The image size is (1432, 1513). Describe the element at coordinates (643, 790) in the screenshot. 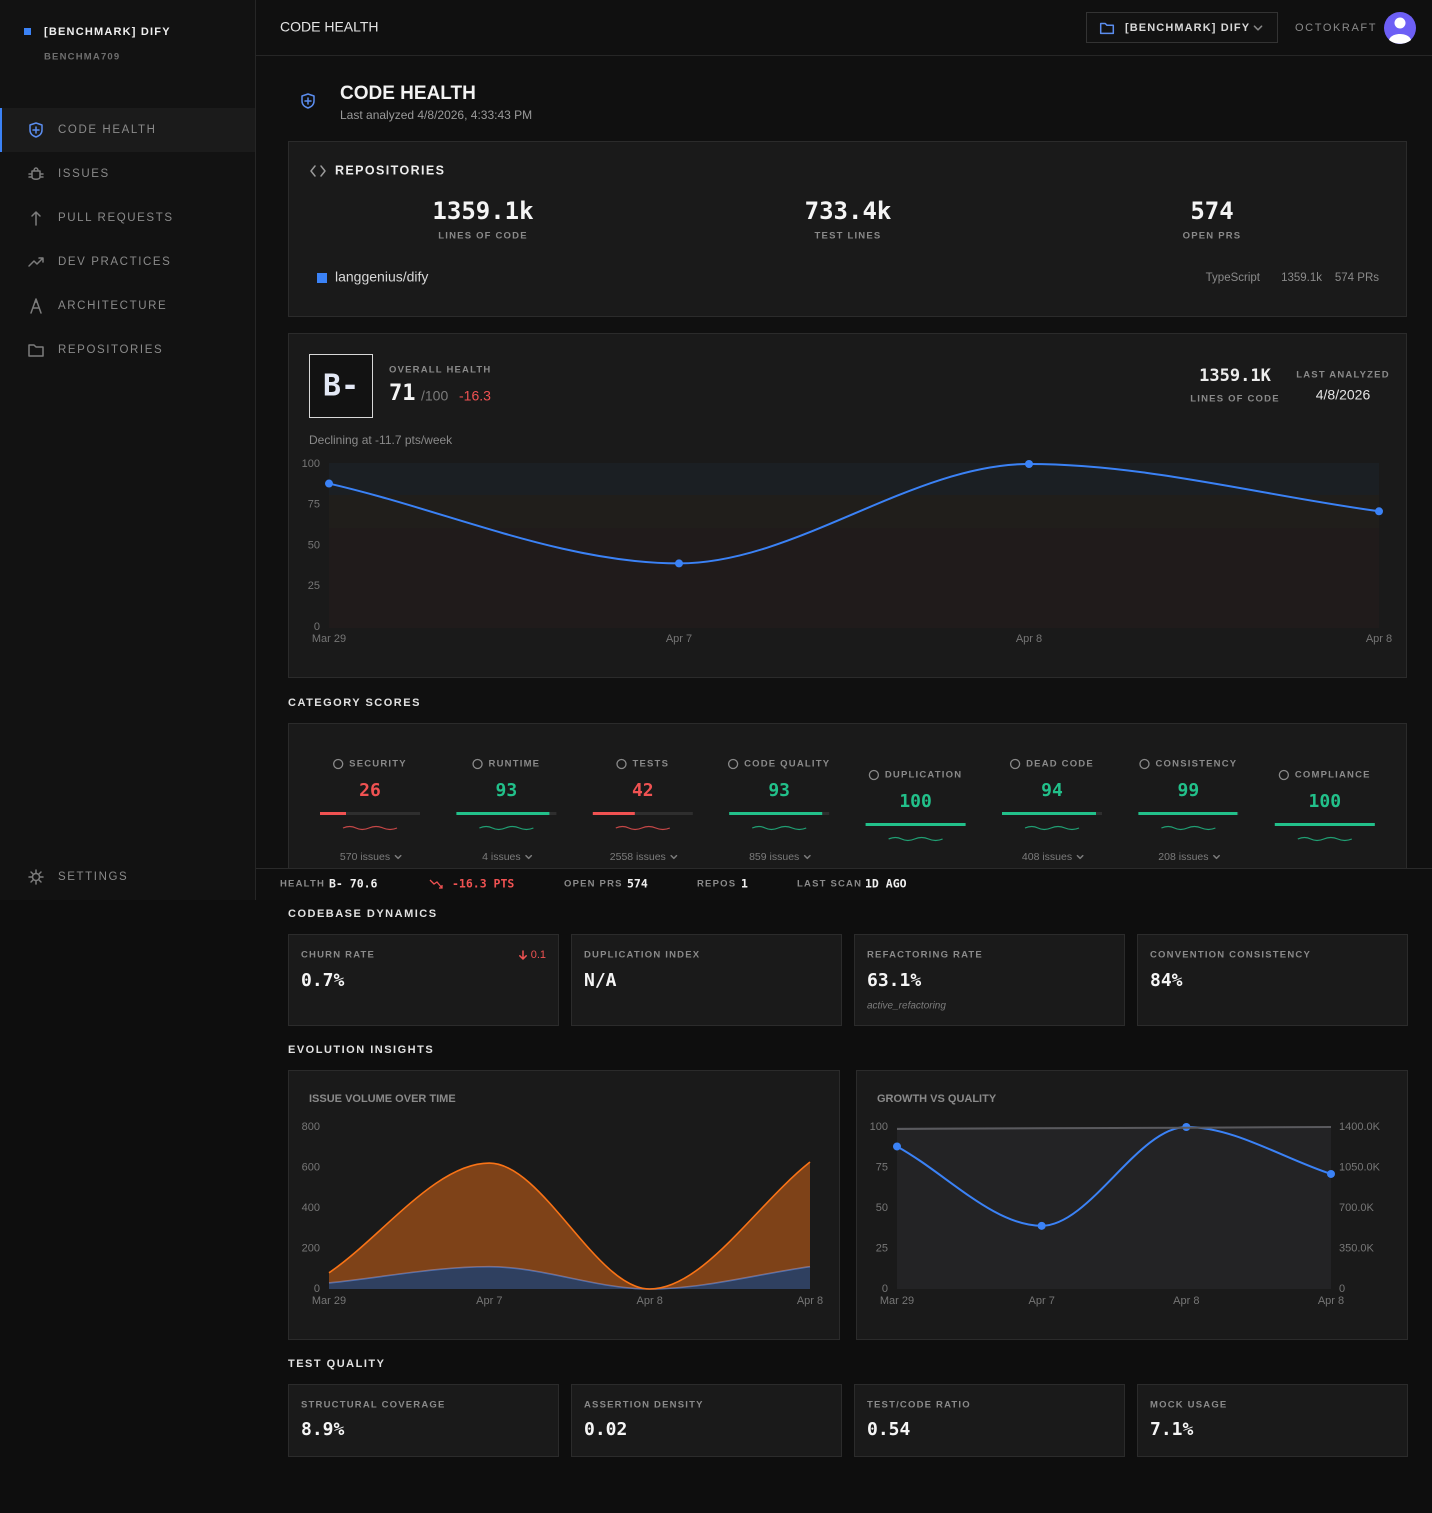

I see `category-score: 42` at that location.